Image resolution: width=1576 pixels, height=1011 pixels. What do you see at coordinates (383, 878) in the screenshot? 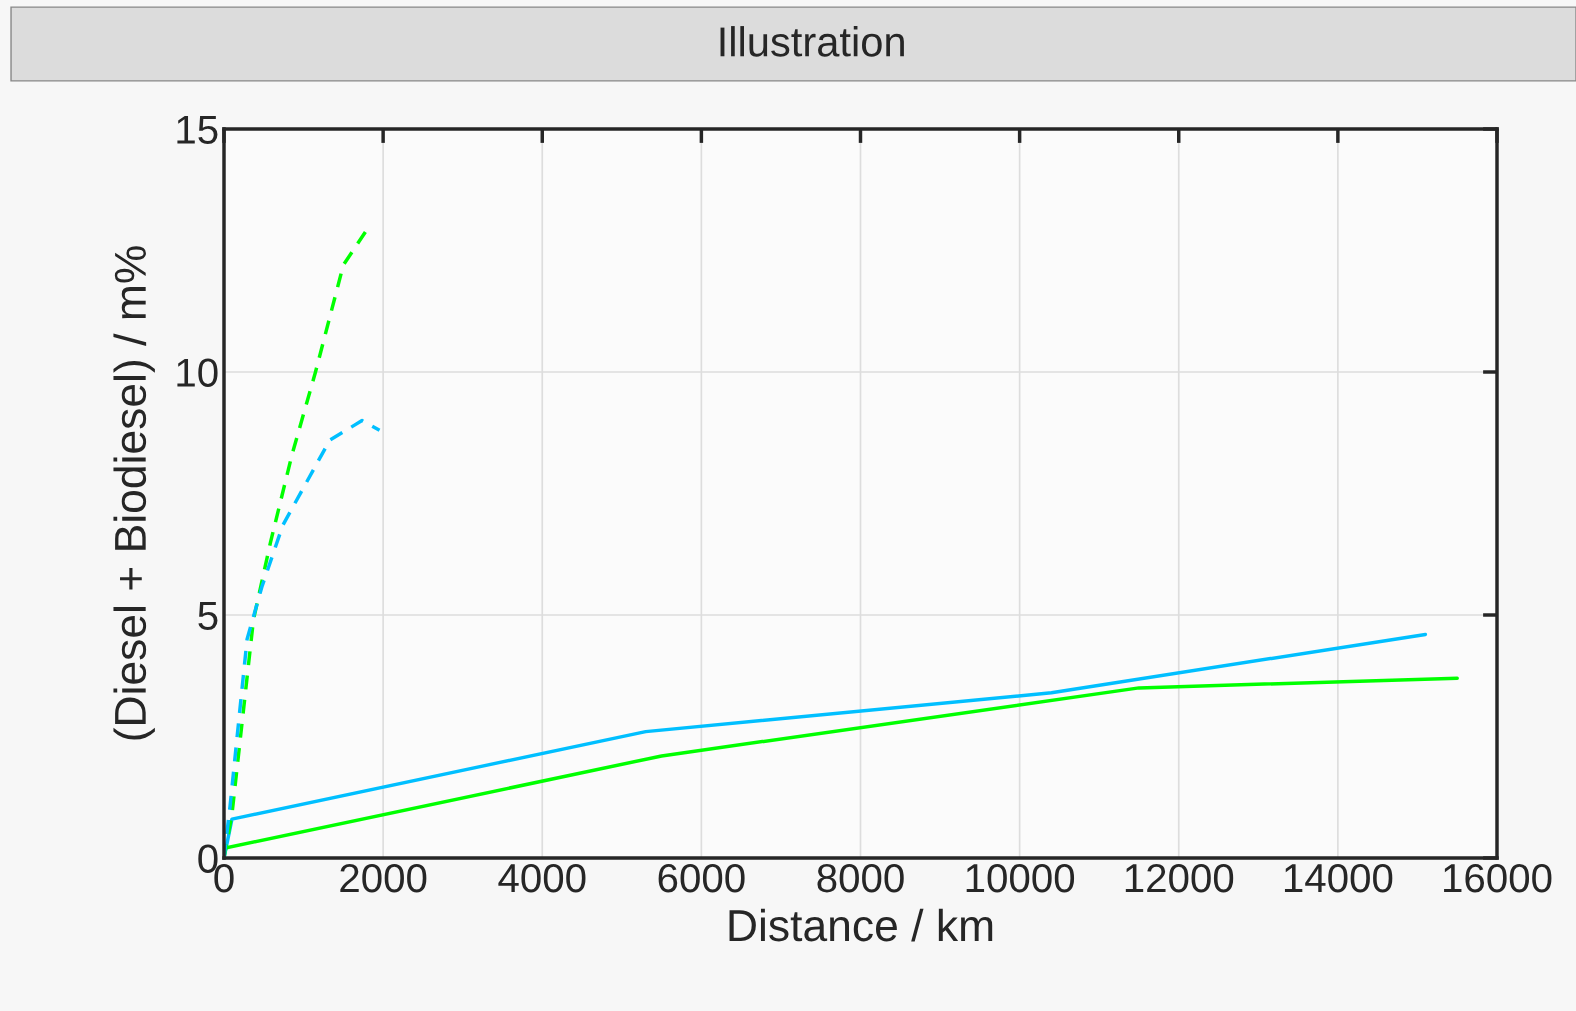
I see `x-tick-label: 2000` at bounding box center [383, 878].